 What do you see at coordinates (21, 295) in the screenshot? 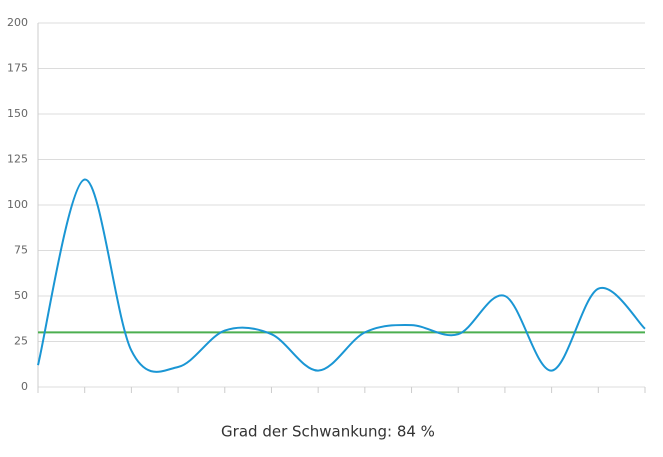
I see `y-tick-label: 50` at bounding box center [21, 295].